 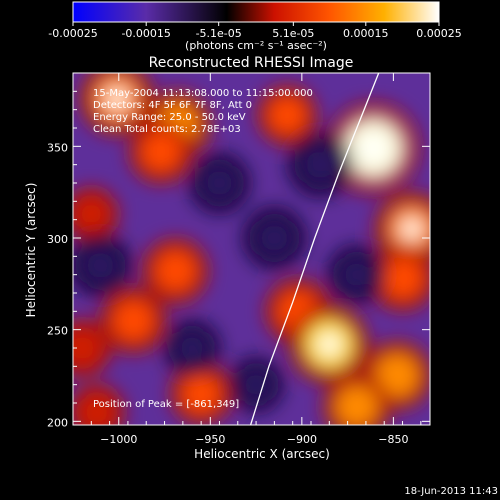 I want to click on x-tick-label: −950, so click(x=210, y=439).